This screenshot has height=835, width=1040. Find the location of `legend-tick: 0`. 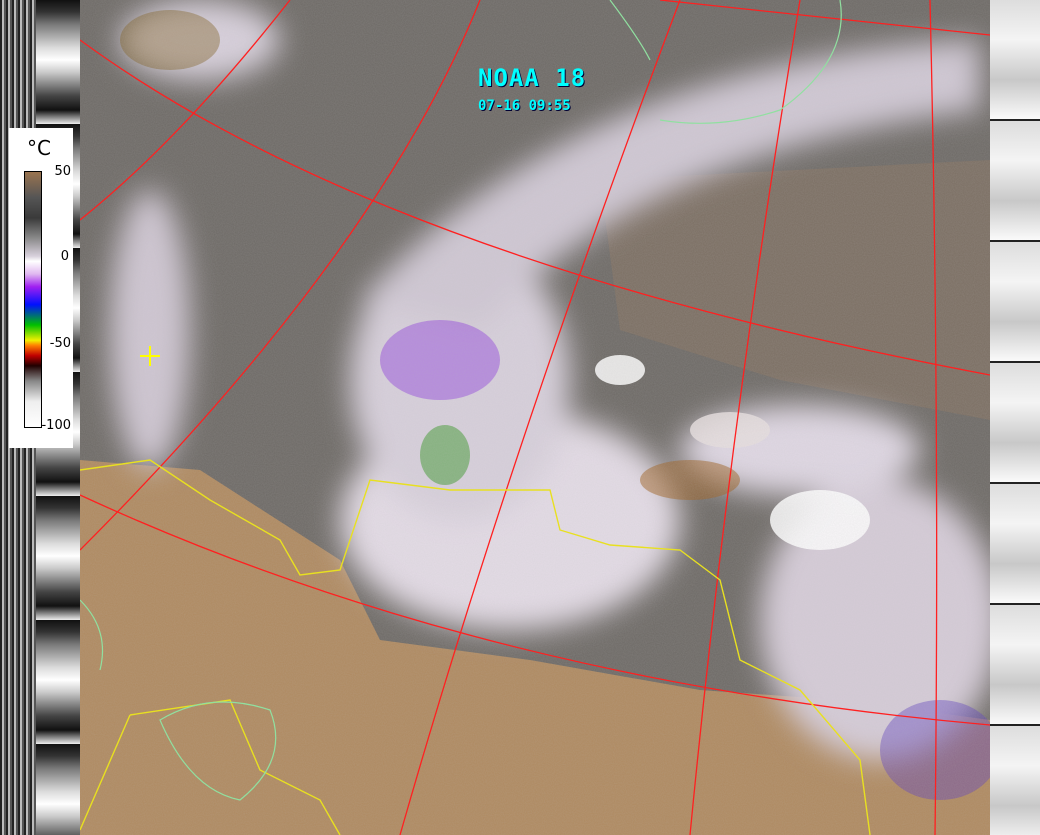

legend-tick: 0 is located at coordinates (64, 256).